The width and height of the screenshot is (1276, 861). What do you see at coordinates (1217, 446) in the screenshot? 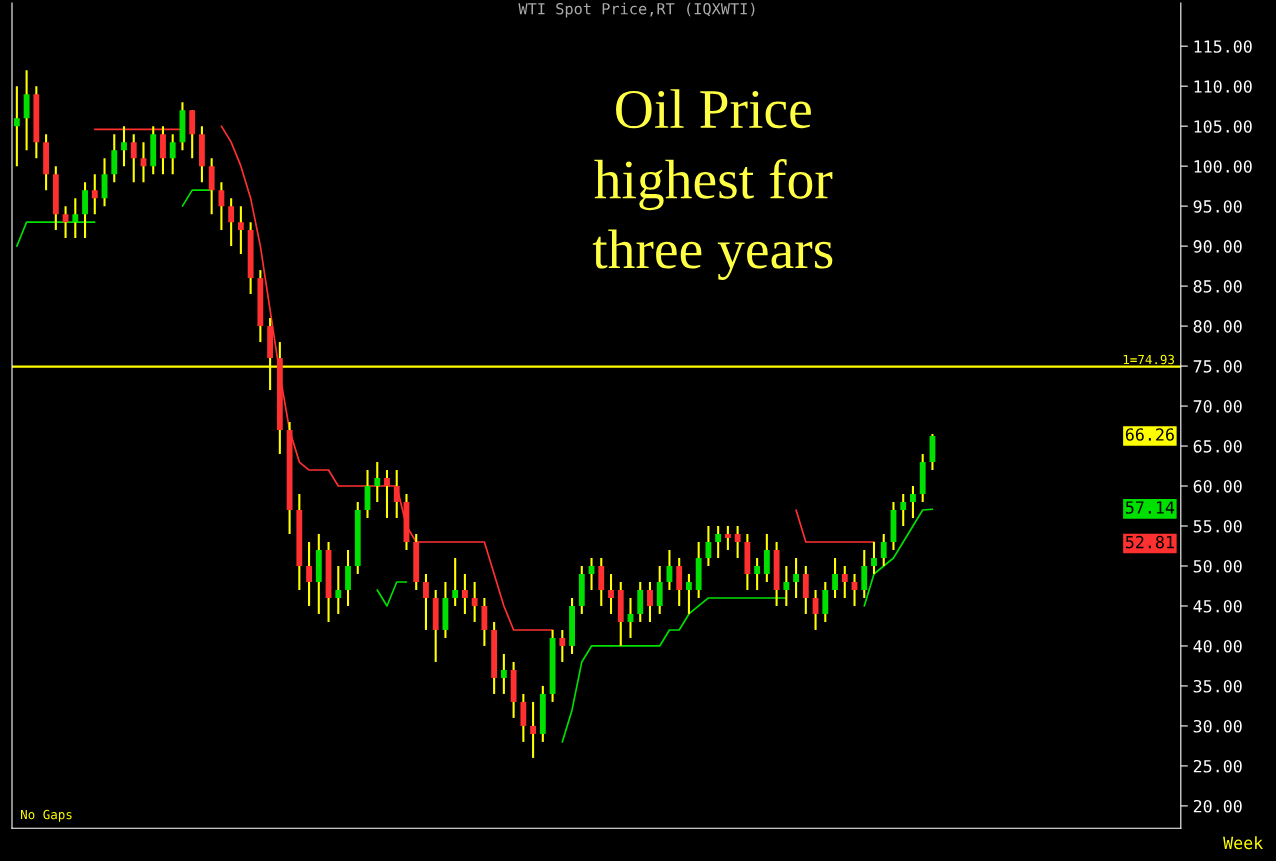
I see `y-tick-label: 65.00` at bounding box center [1217, 446].